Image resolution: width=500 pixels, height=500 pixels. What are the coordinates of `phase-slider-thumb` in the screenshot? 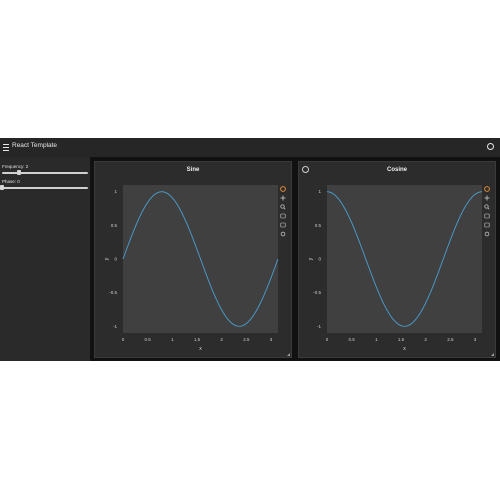 It's located at (2, 187).